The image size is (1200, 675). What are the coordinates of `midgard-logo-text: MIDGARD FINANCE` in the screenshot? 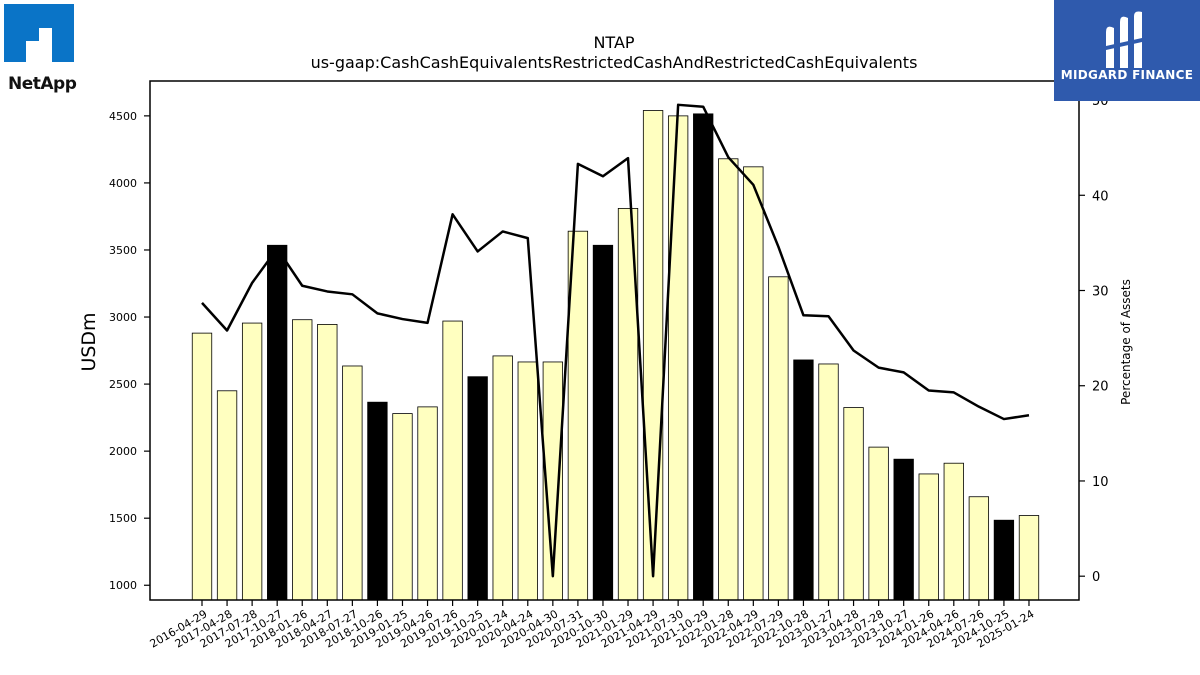 It's located at (1127, 75).